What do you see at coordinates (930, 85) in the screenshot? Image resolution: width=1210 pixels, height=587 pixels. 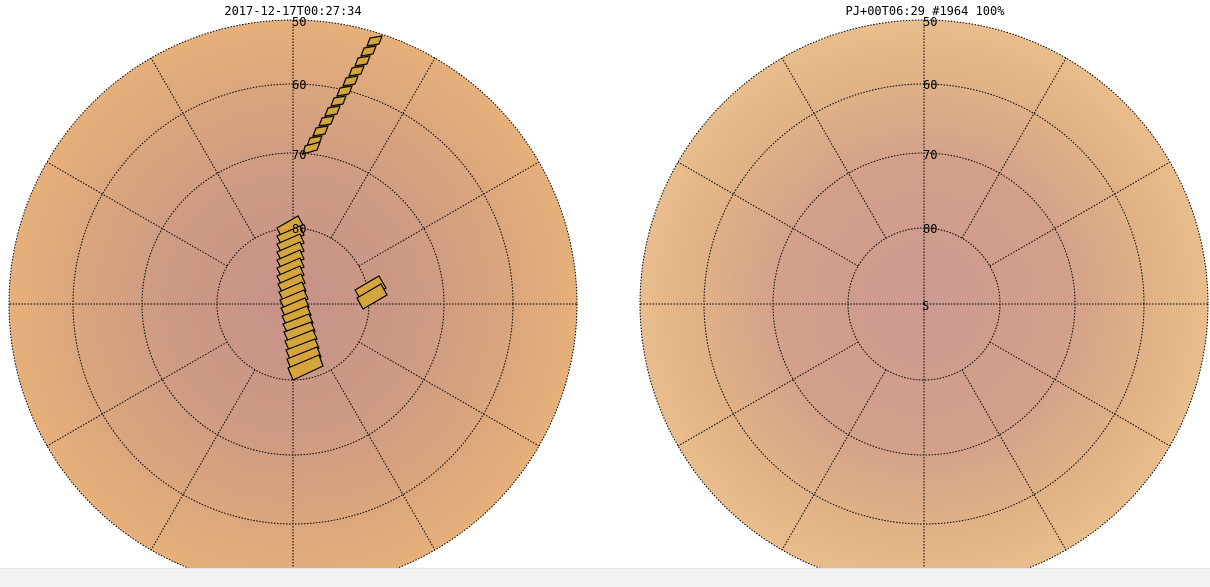 I see `right-lat-label-60: 60` at bounding box center [930, 85].